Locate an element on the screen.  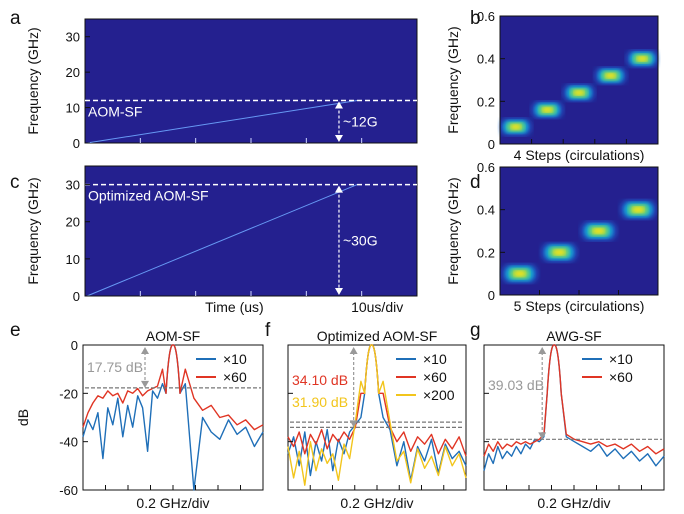
f-legend-label-3: ×200 is located at coordinates (439, 395).